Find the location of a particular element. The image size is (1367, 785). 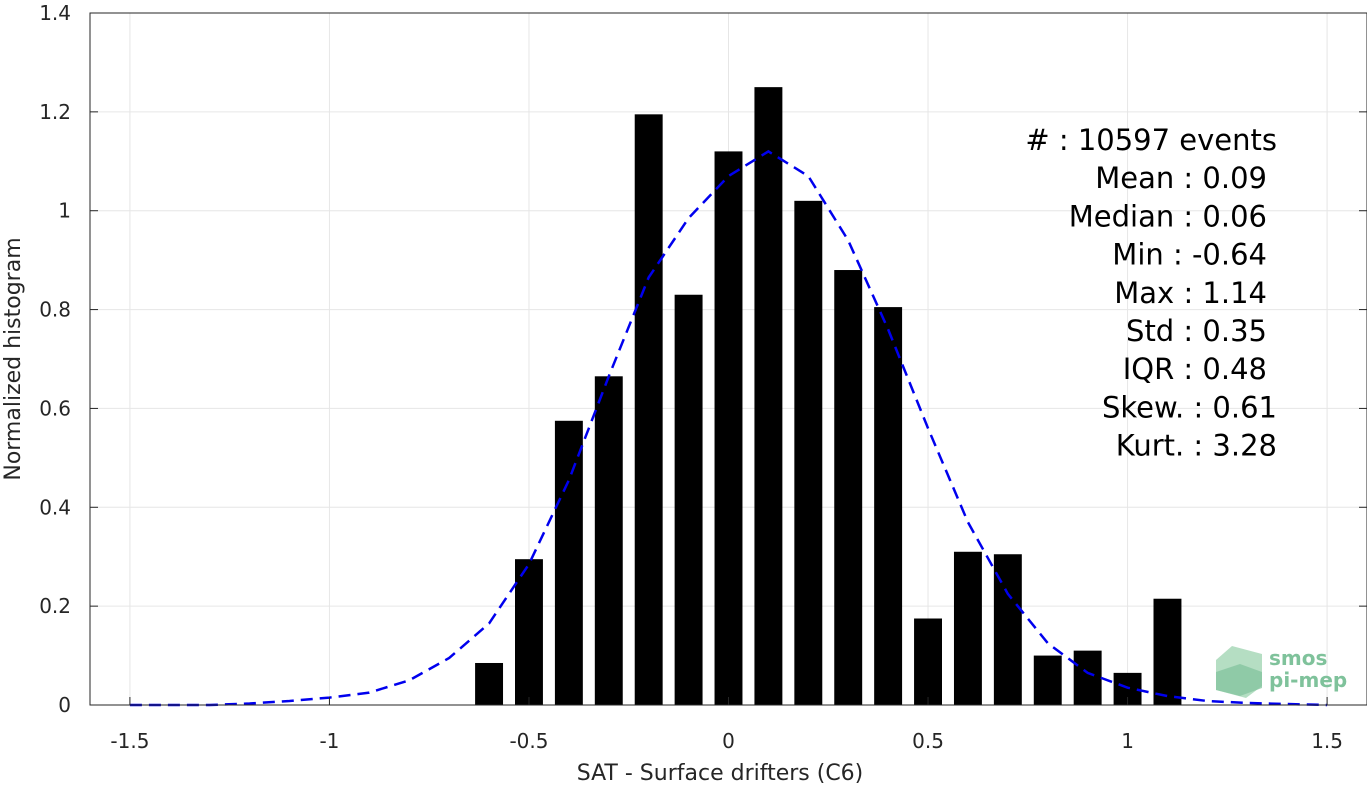

y-tick-label: 1.4 is located at coordinates (55, 13).